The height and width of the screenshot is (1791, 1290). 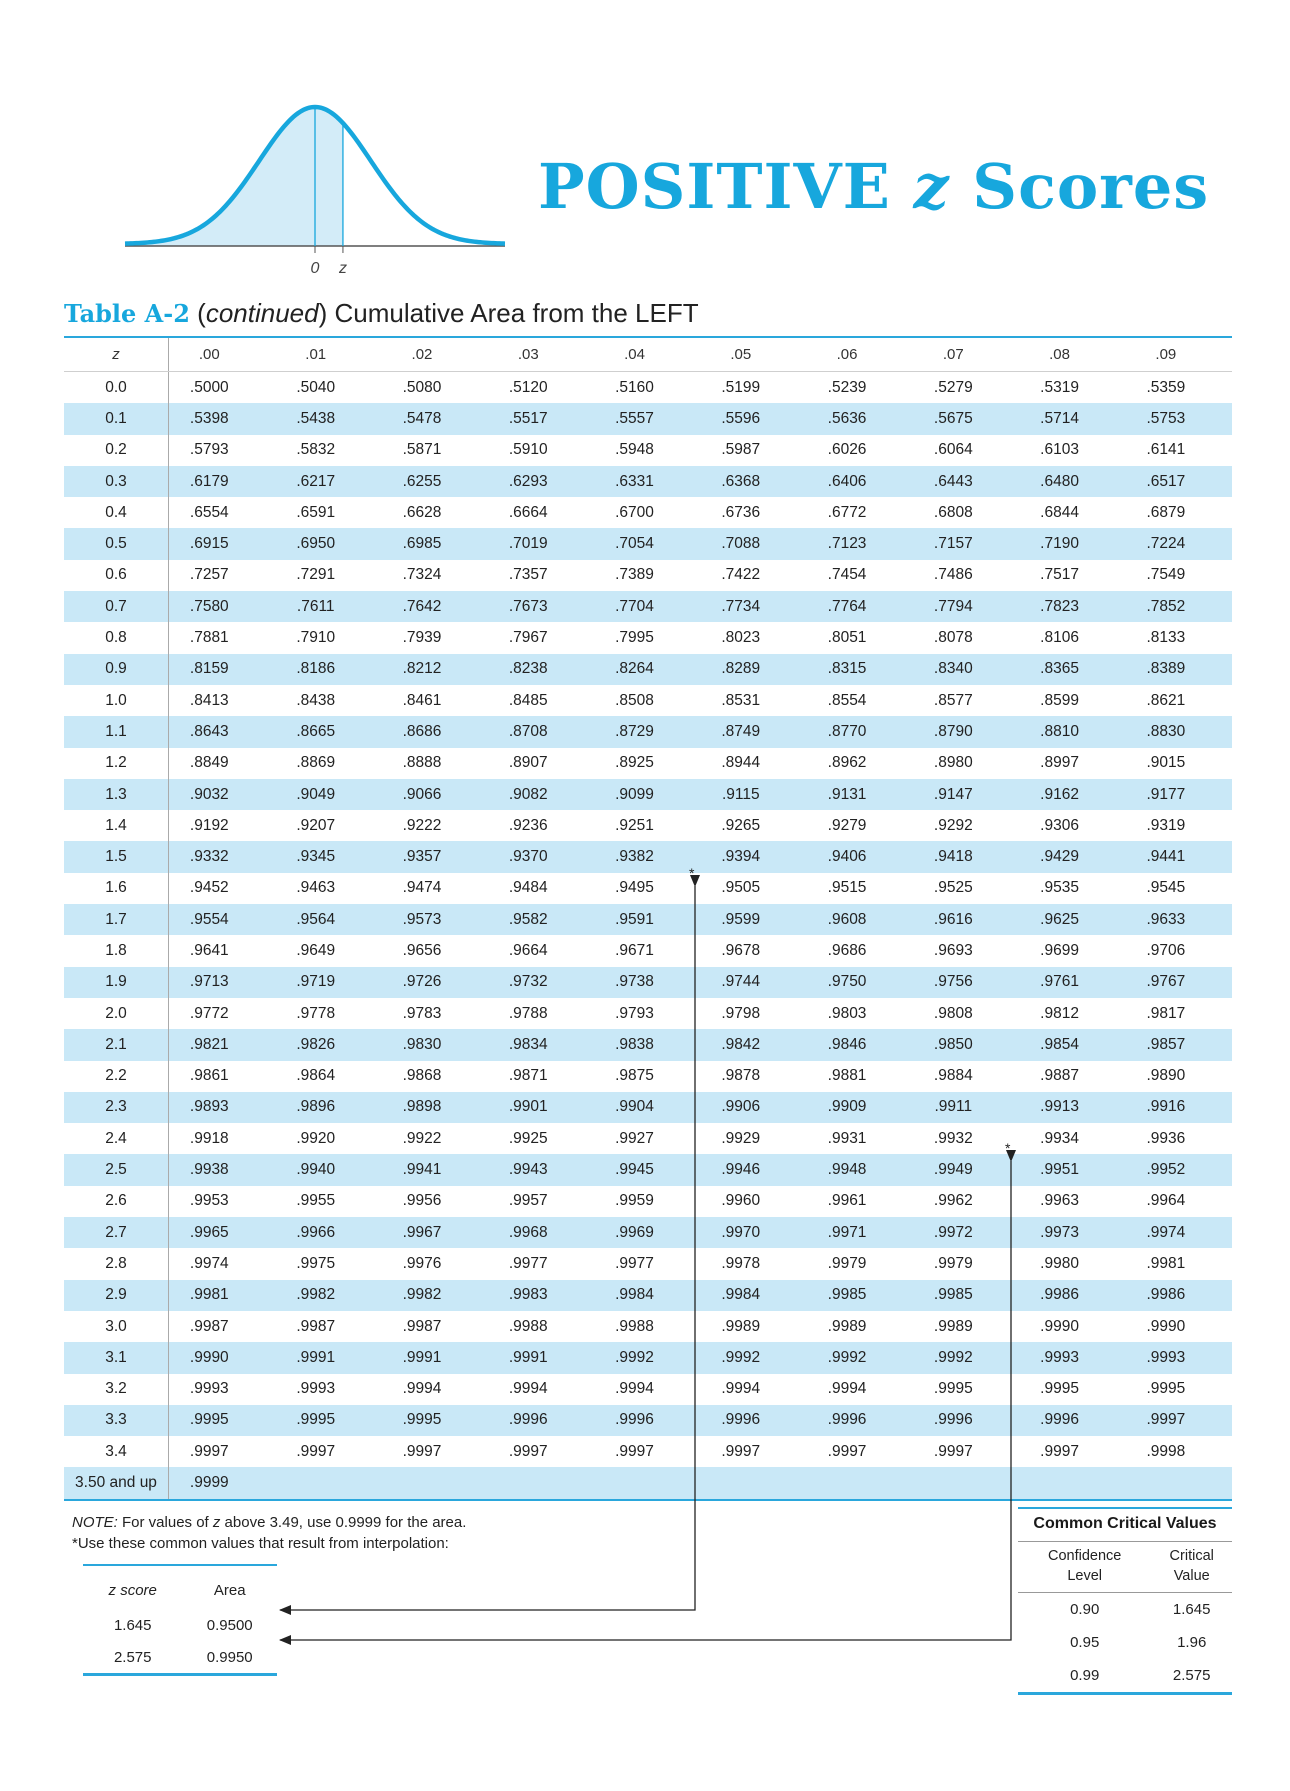 What do you see at coordinates (541, 607) in the screenshot?
I see `area-cell: .7673` at bounding box center [541, 607].